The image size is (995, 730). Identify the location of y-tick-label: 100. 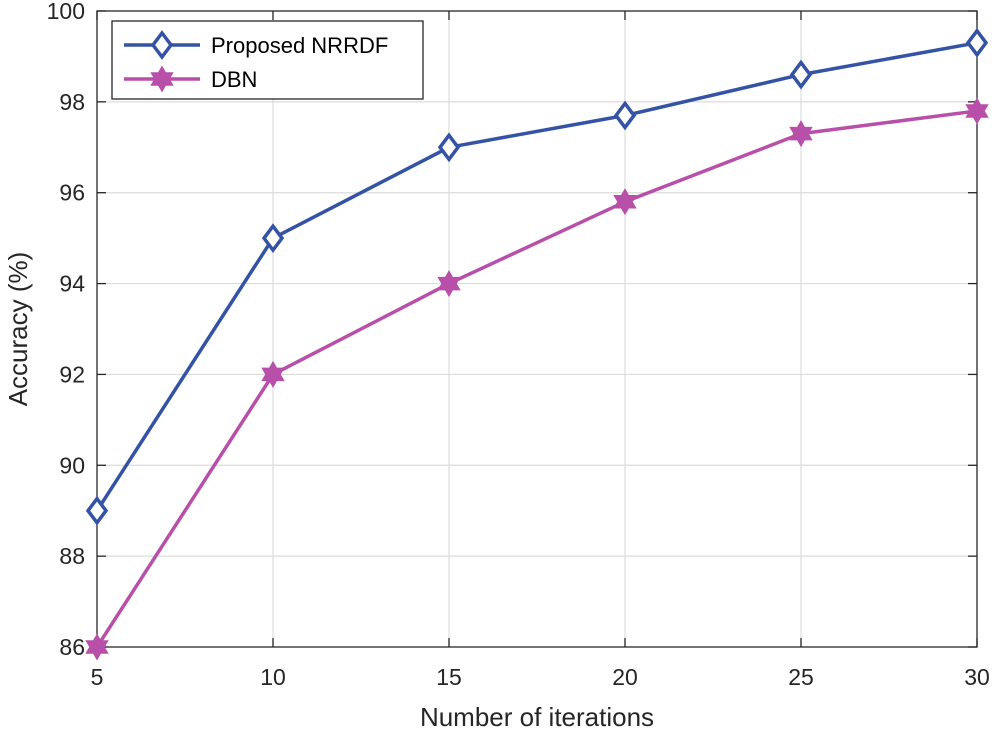
(66, 12).